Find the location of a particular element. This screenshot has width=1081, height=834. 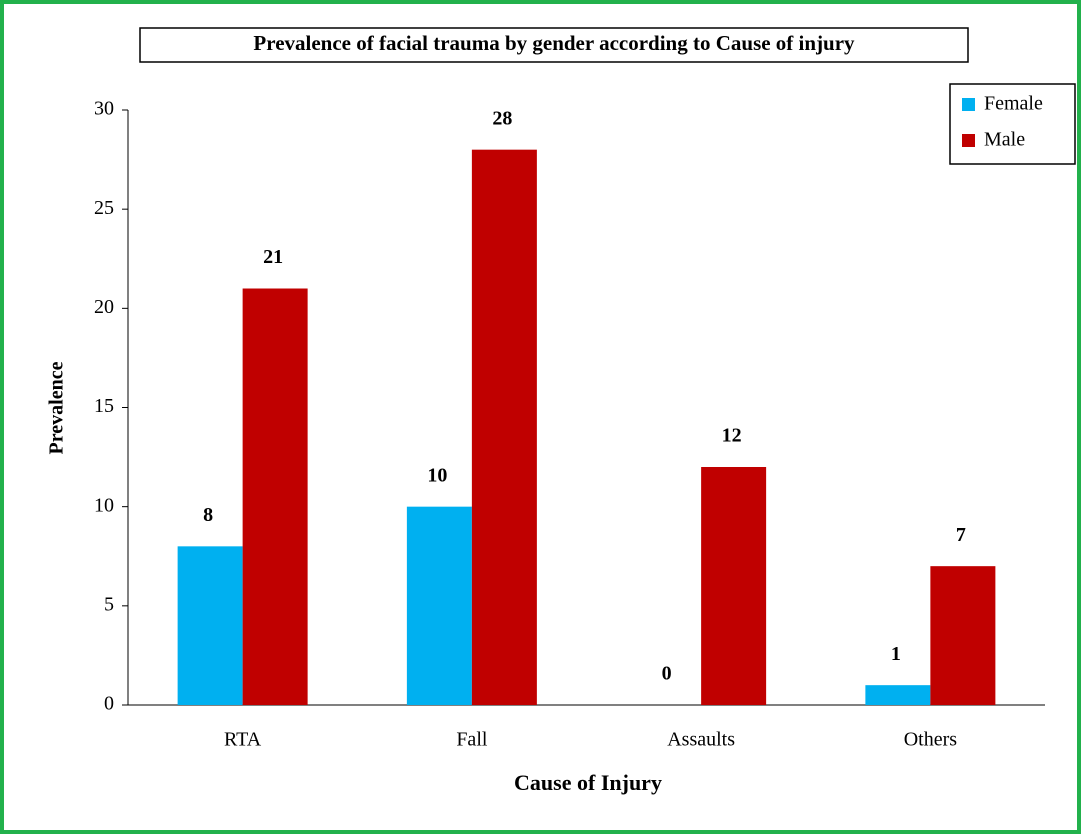

value-label: 10 is located at coordinates (437, 475).